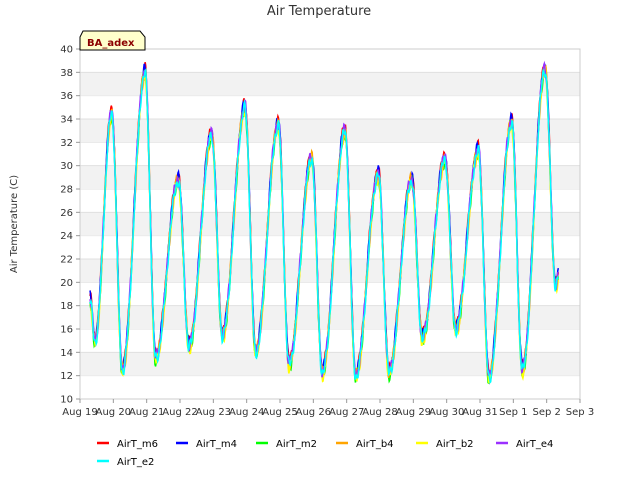 This screenshot has height=480, width=640. What do you see at coordinates (446, 412) in the screenshot?
I see `x-tick-label: Aug 30` at bounding box center [446, 412].